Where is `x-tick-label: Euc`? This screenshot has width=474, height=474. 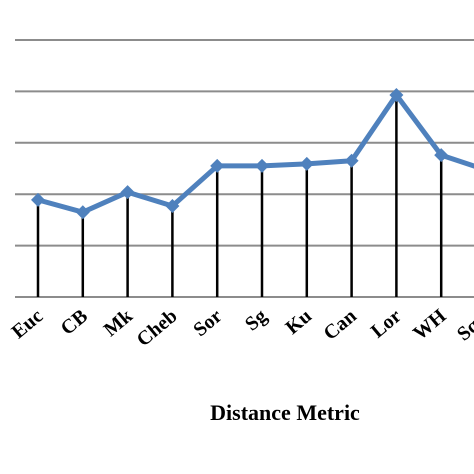 x-tick-label: Euc is located at coordinates (28, 324).